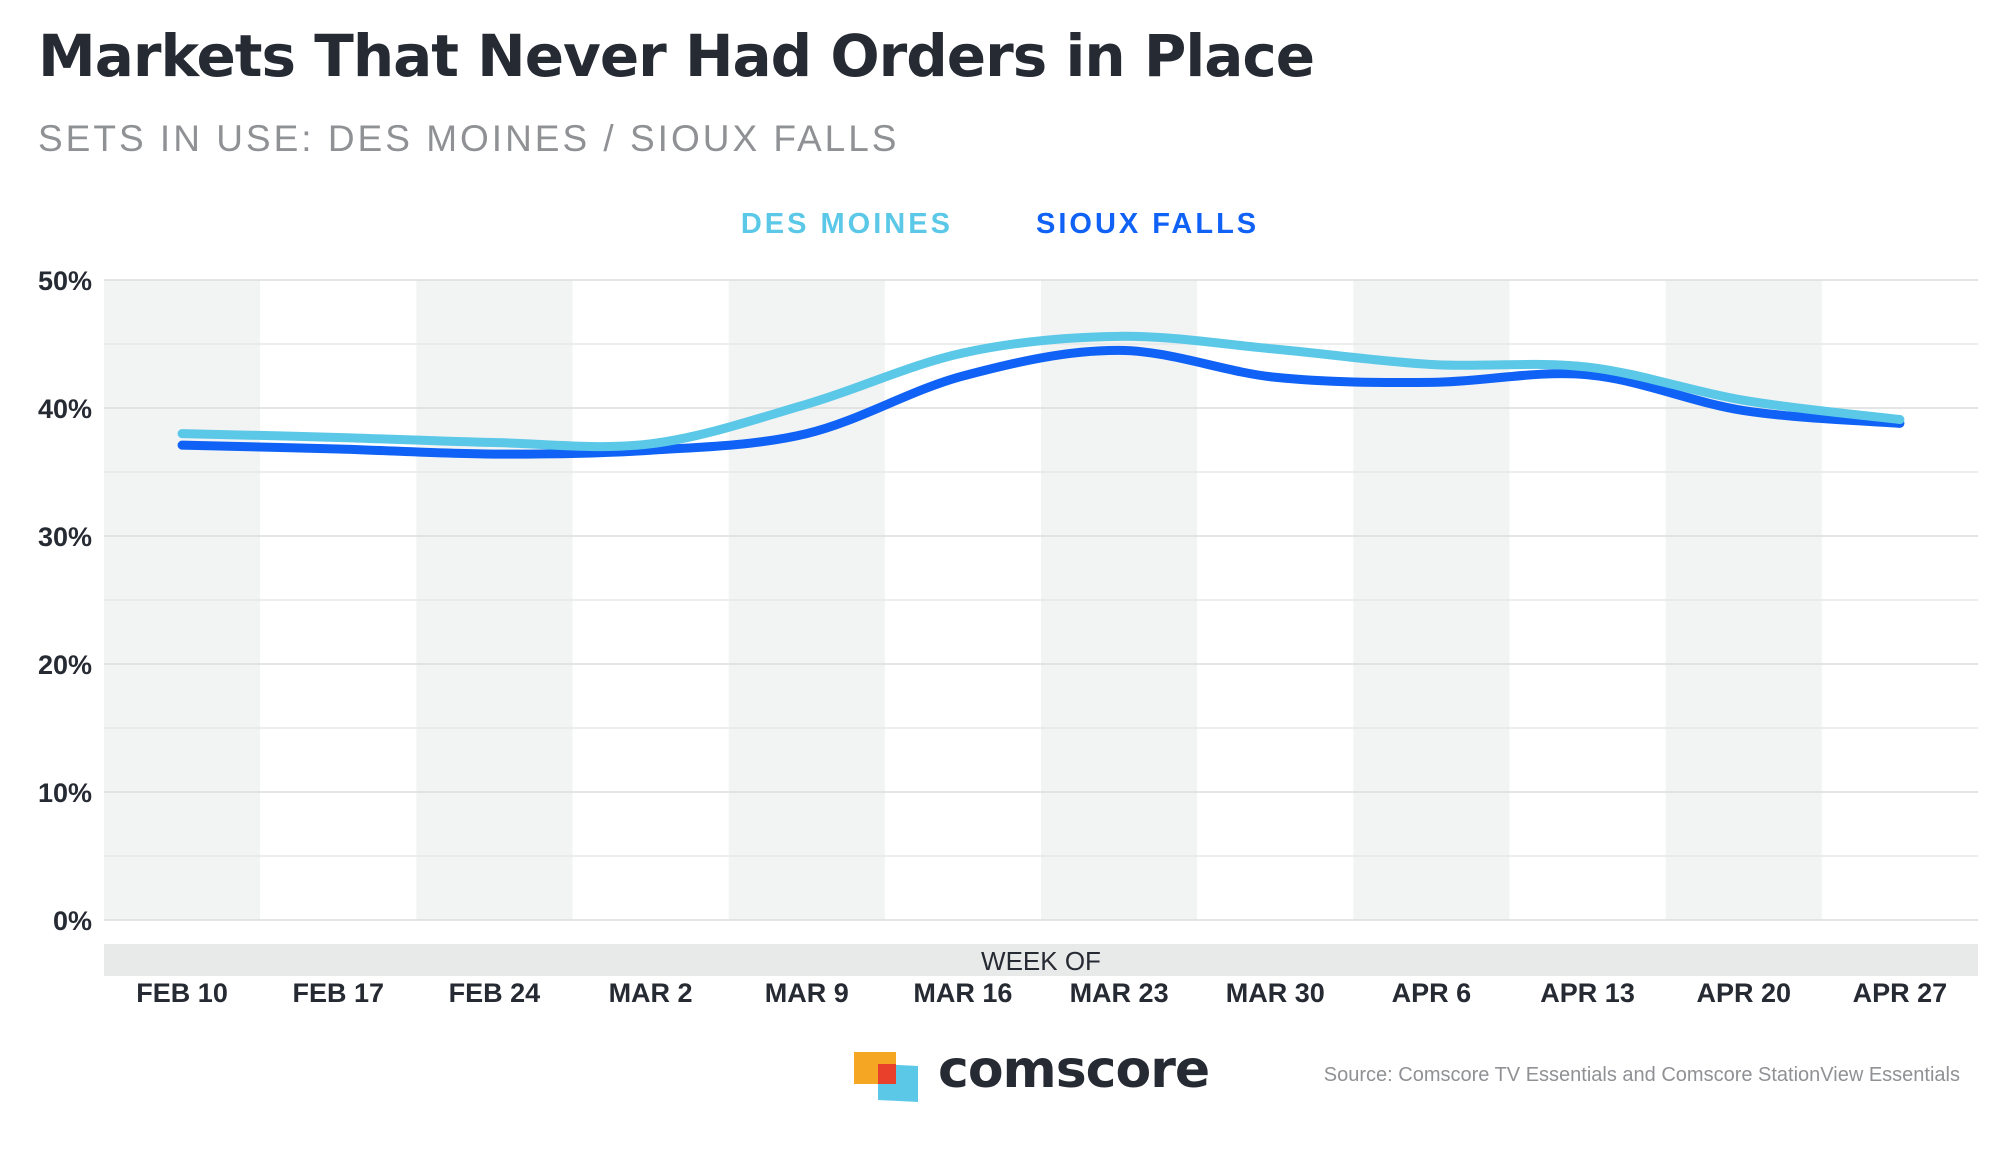 Image resolution: width=2000 pixels, height=1150 pixels. What do you see at coordinates (65, 409) in the screenshot?
I see `y-tick-label: 40%` at bounding box center [65, 409].